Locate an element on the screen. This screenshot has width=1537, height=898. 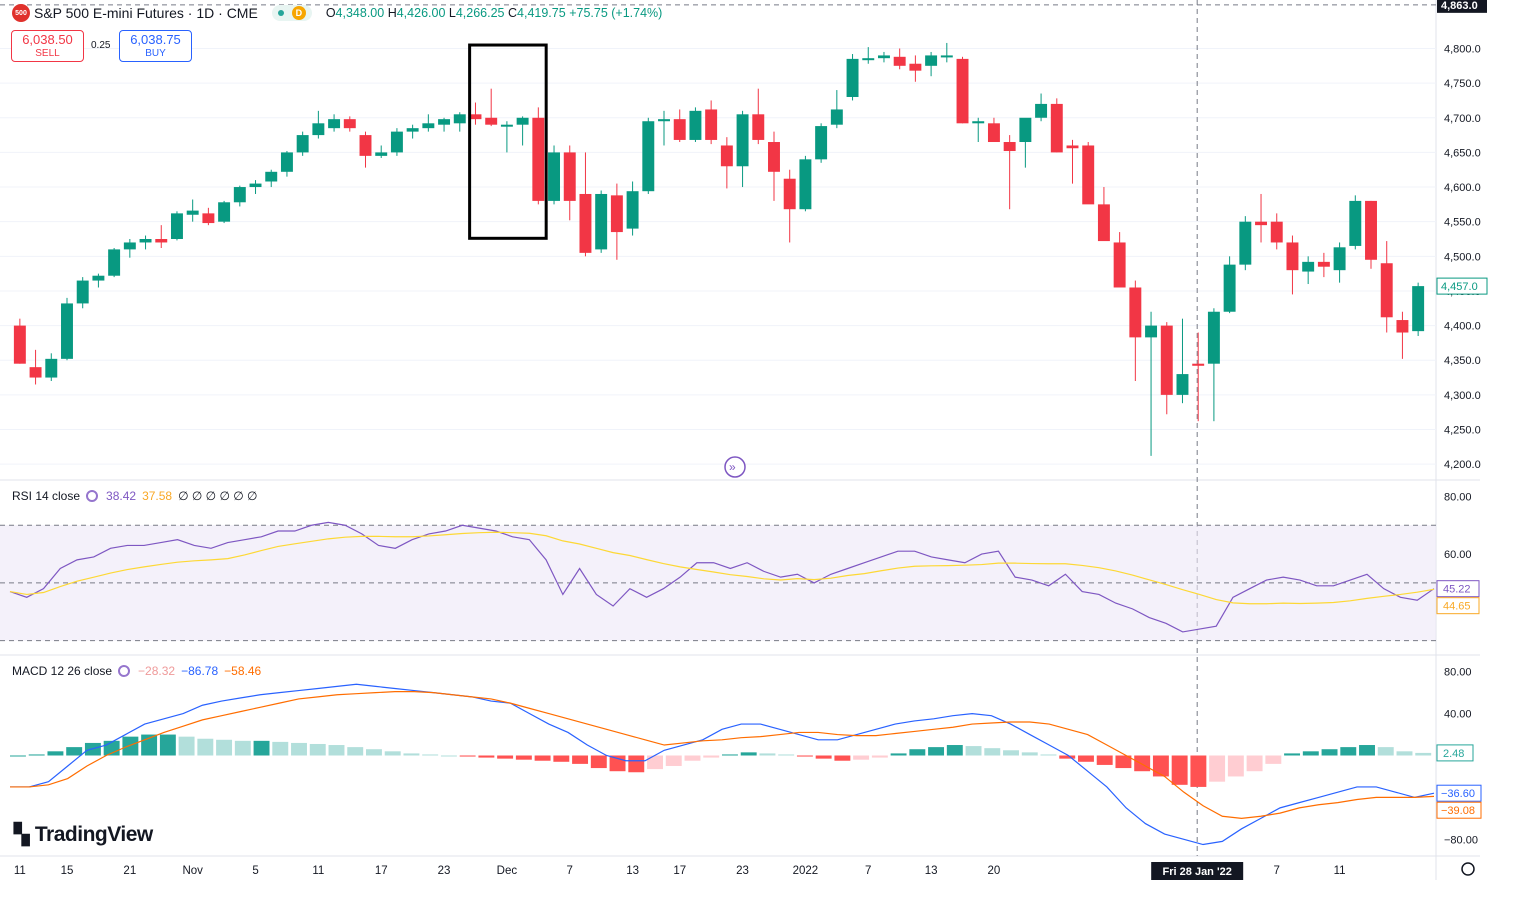
buy-button: 6,038.75 BUY is located at coordinates (155, 46).